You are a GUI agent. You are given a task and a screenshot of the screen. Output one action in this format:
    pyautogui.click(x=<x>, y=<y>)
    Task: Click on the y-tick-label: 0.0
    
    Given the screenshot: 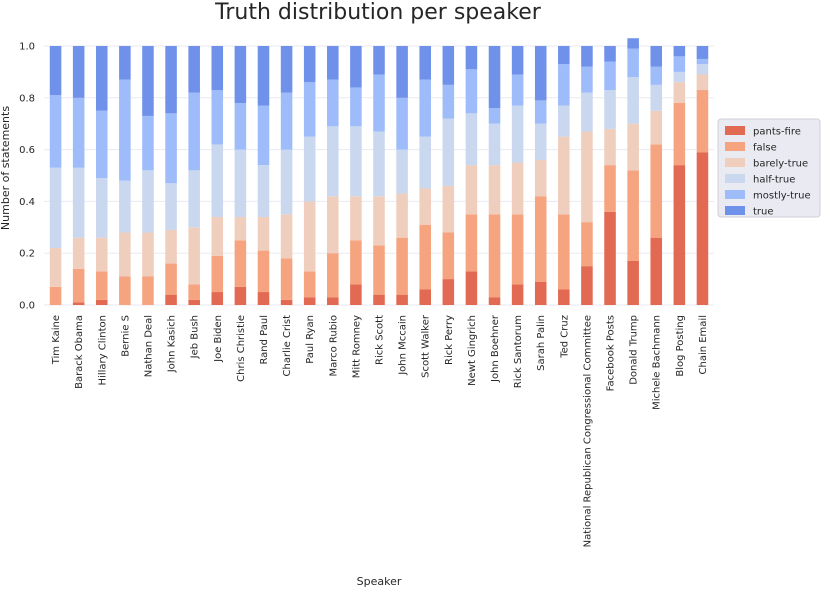 What is the action you would take?
    pyautogui.click(x=27, y=306)
    